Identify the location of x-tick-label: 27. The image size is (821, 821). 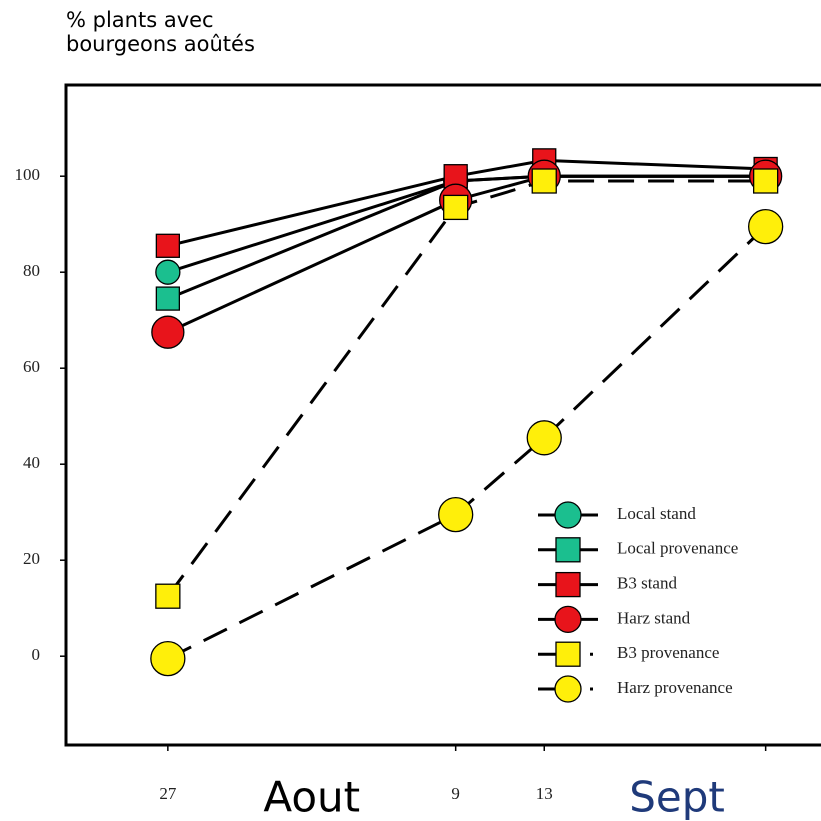
(168, 793).